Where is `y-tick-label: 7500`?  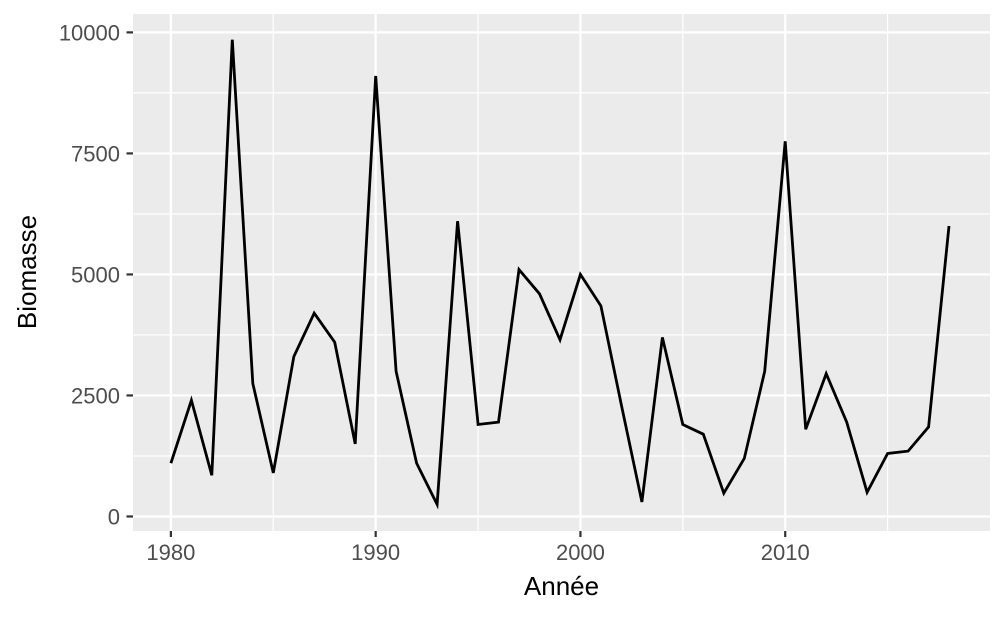 y-tick-label: 7500 is located at coordinates (95, 153).